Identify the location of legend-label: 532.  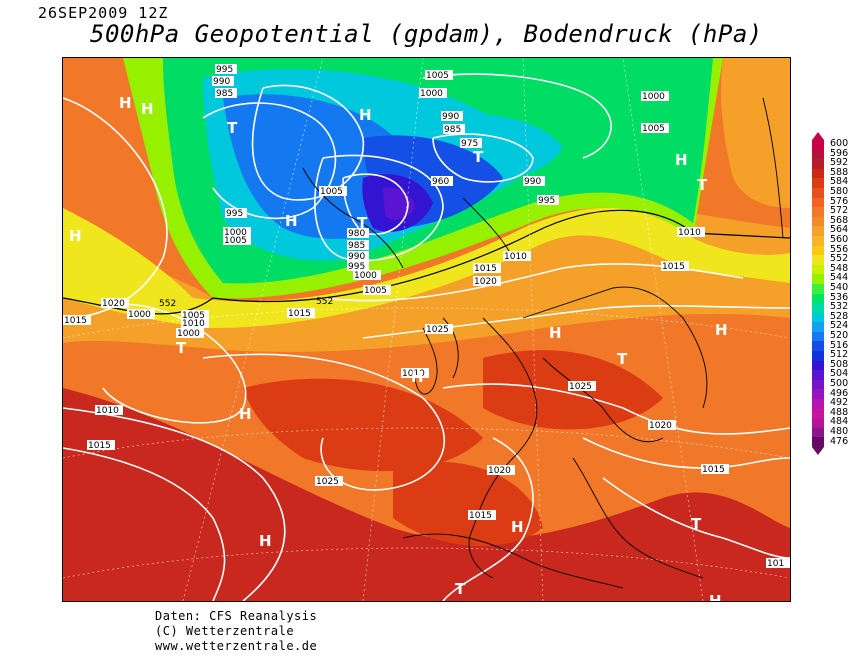
(839, 307).